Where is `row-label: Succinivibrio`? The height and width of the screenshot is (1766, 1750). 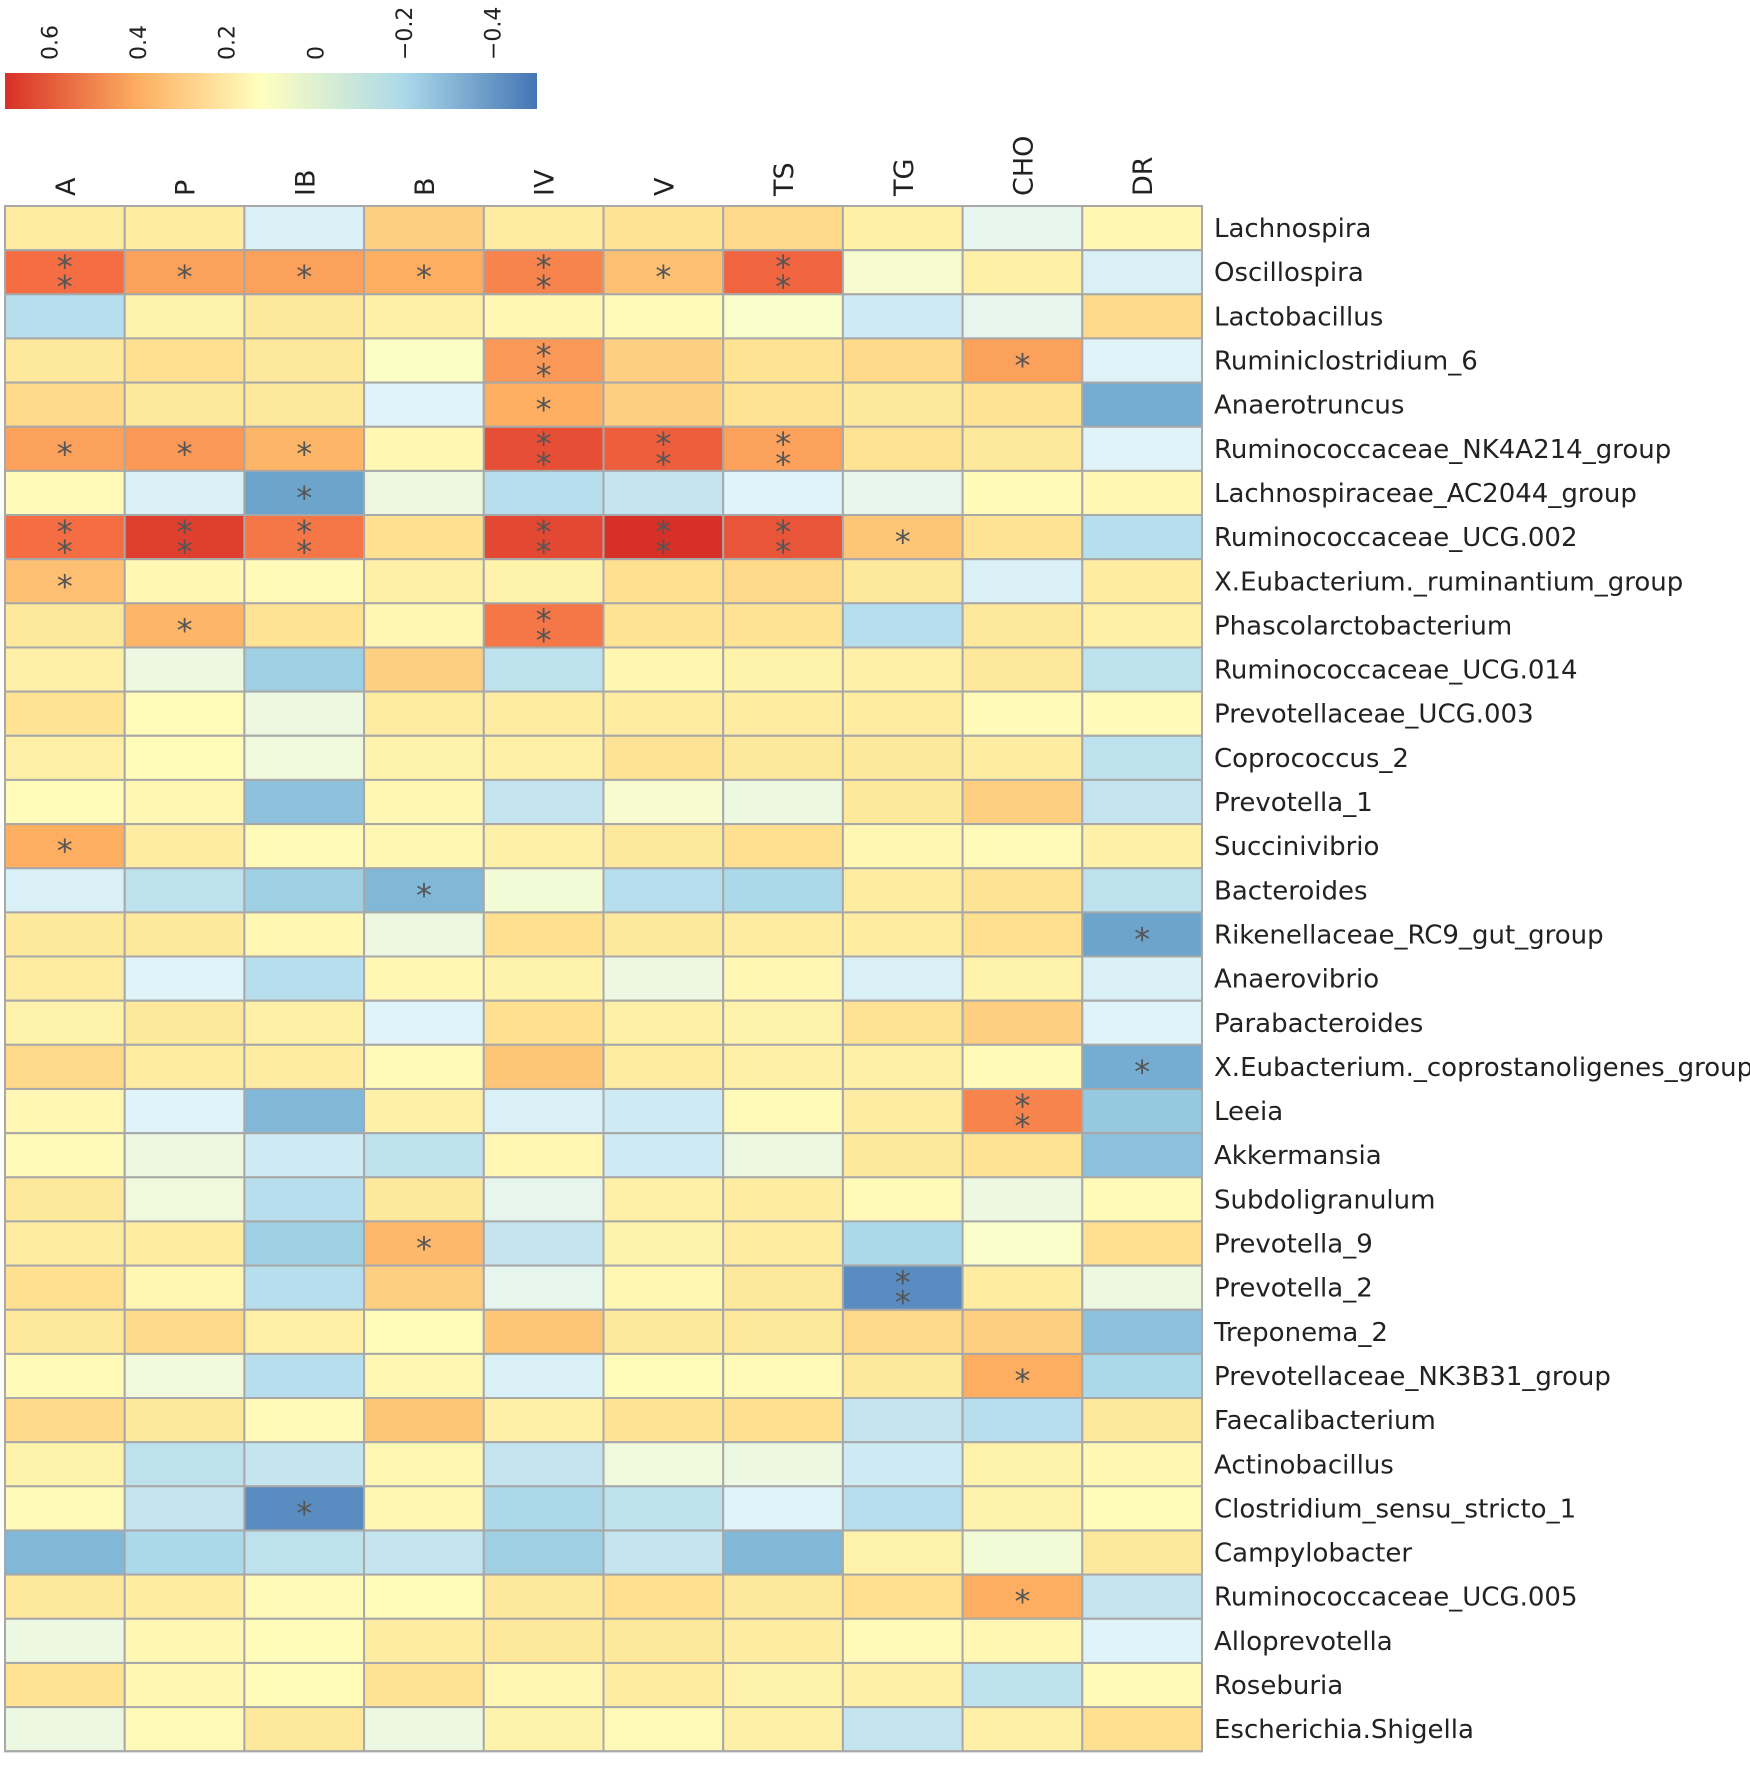 row-label: Succinivibrio is located at coordinates (1296, 847).